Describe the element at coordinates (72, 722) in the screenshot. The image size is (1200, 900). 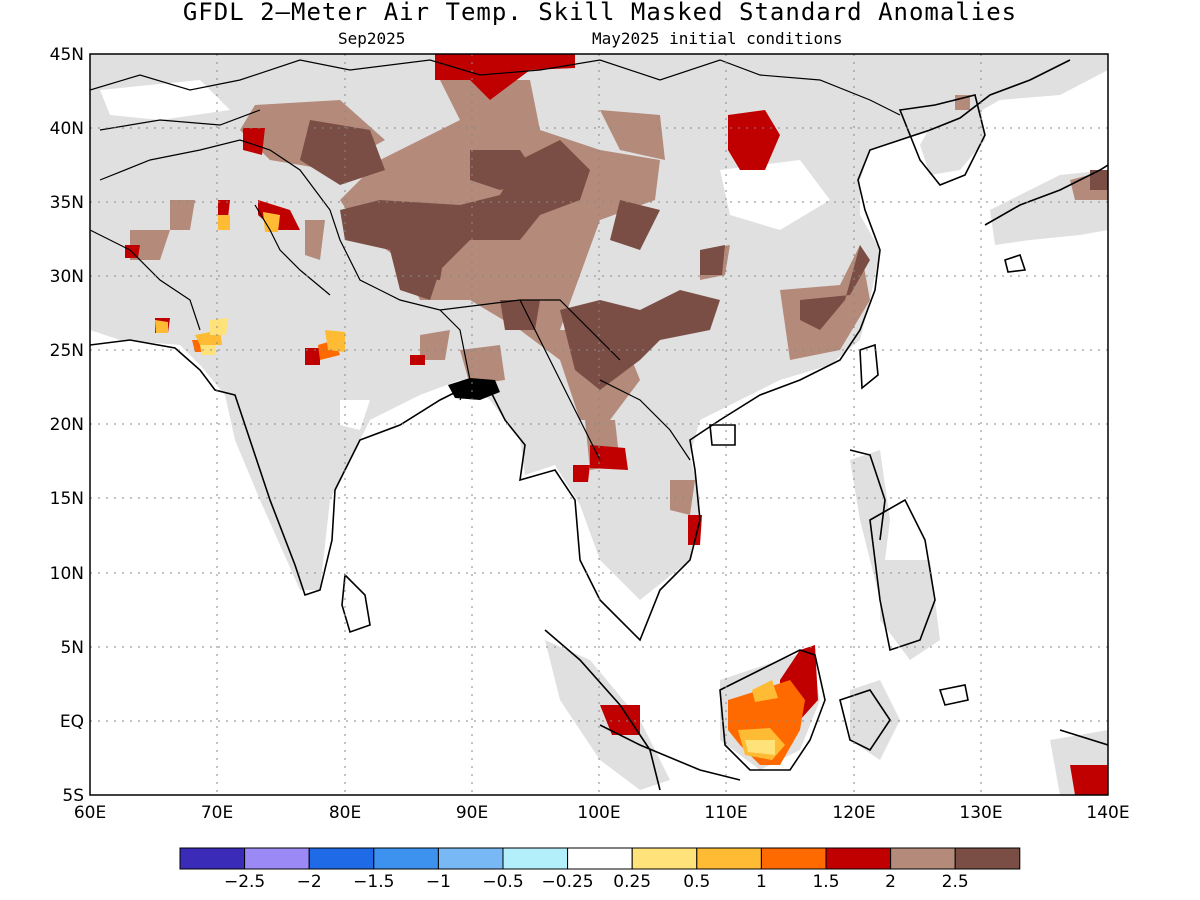
I see `lat-label: EQ` at that location.